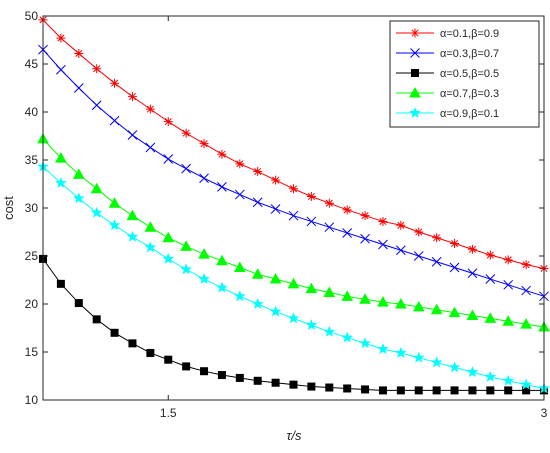  What do you see at coordinates (168, 413) in the screenshot?
I see `x-tick-label: 1.5` at bounding box center [168, 413].